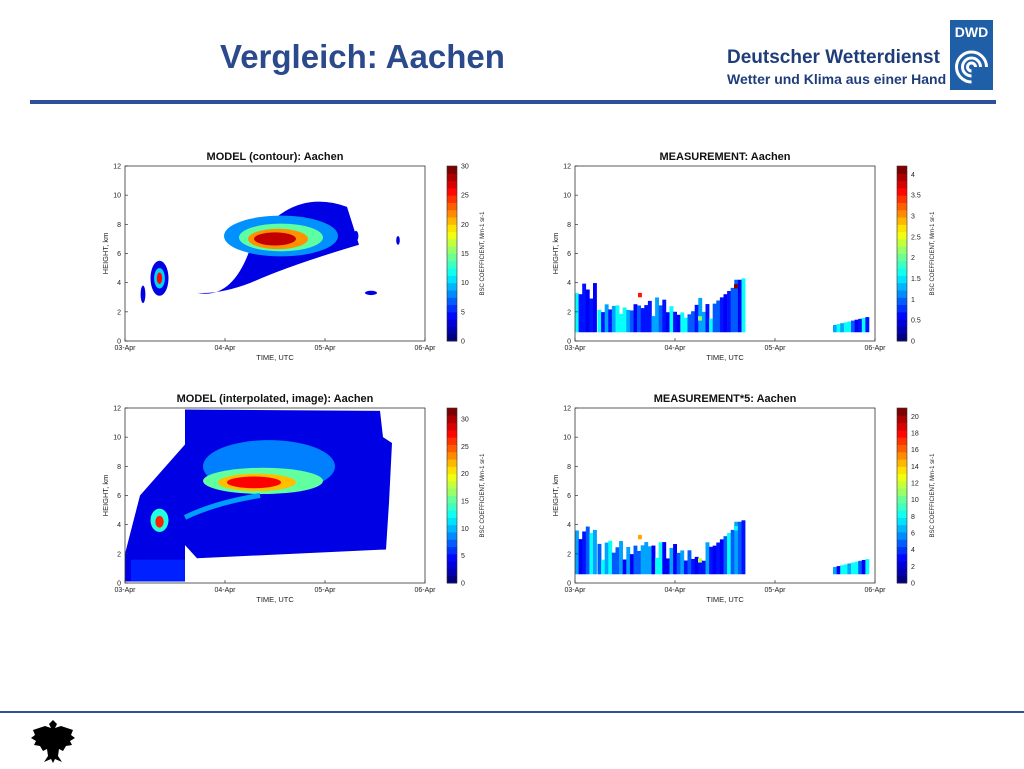 This screenshot has width=1024, height=769. Describe the element at coordinates (325, 348) in the screenshot. I see `x-tick-label: 05-Apr` at that location.